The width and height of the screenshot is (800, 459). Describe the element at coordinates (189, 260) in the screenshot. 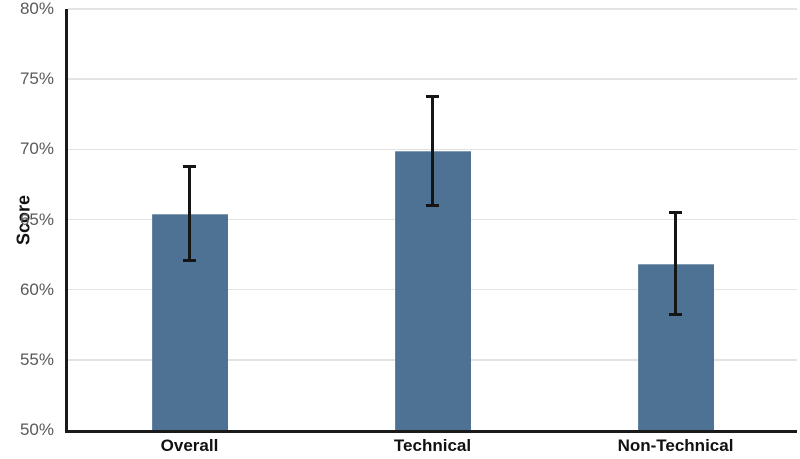

I see `error-cap-bottom-overall` at that location.